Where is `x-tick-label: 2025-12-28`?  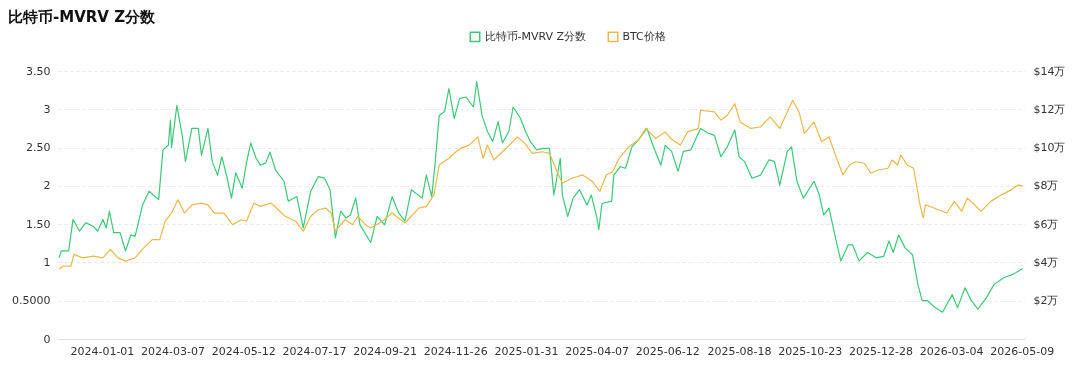 x-tick-label: 2025-12-28 is located at coordinates (880, 351).